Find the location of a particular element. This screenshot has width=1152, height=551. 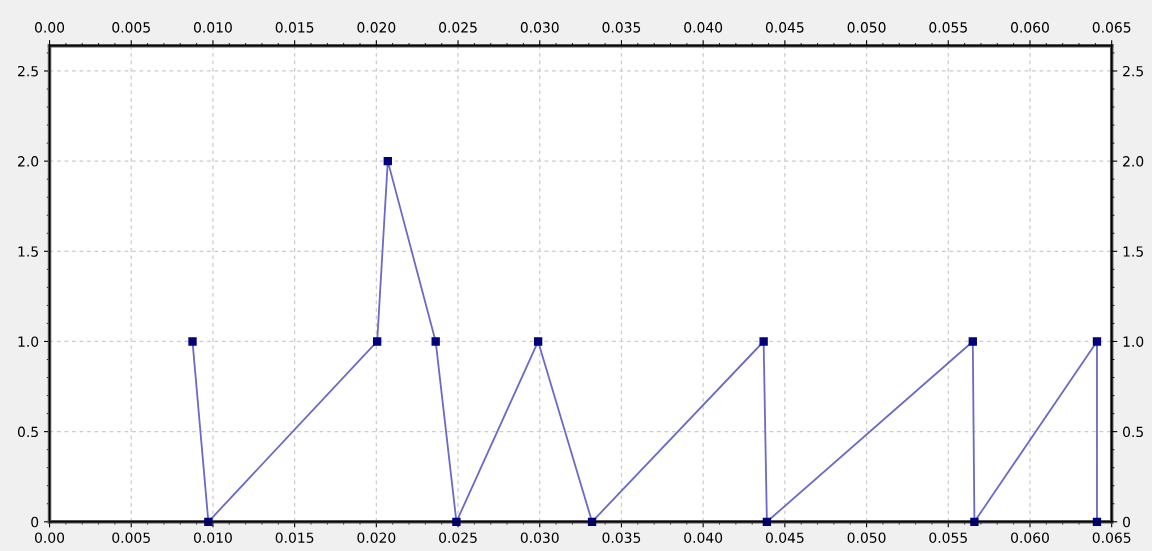

x2-tick-label: 0.045 is located at coordinates (784, 27).